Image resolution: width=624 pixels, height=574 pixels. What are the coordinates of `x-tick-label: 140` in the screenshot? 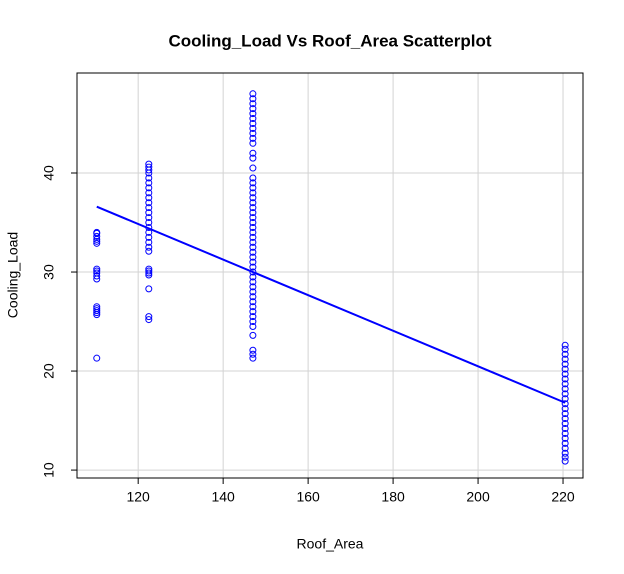 It's located at (223, 497).